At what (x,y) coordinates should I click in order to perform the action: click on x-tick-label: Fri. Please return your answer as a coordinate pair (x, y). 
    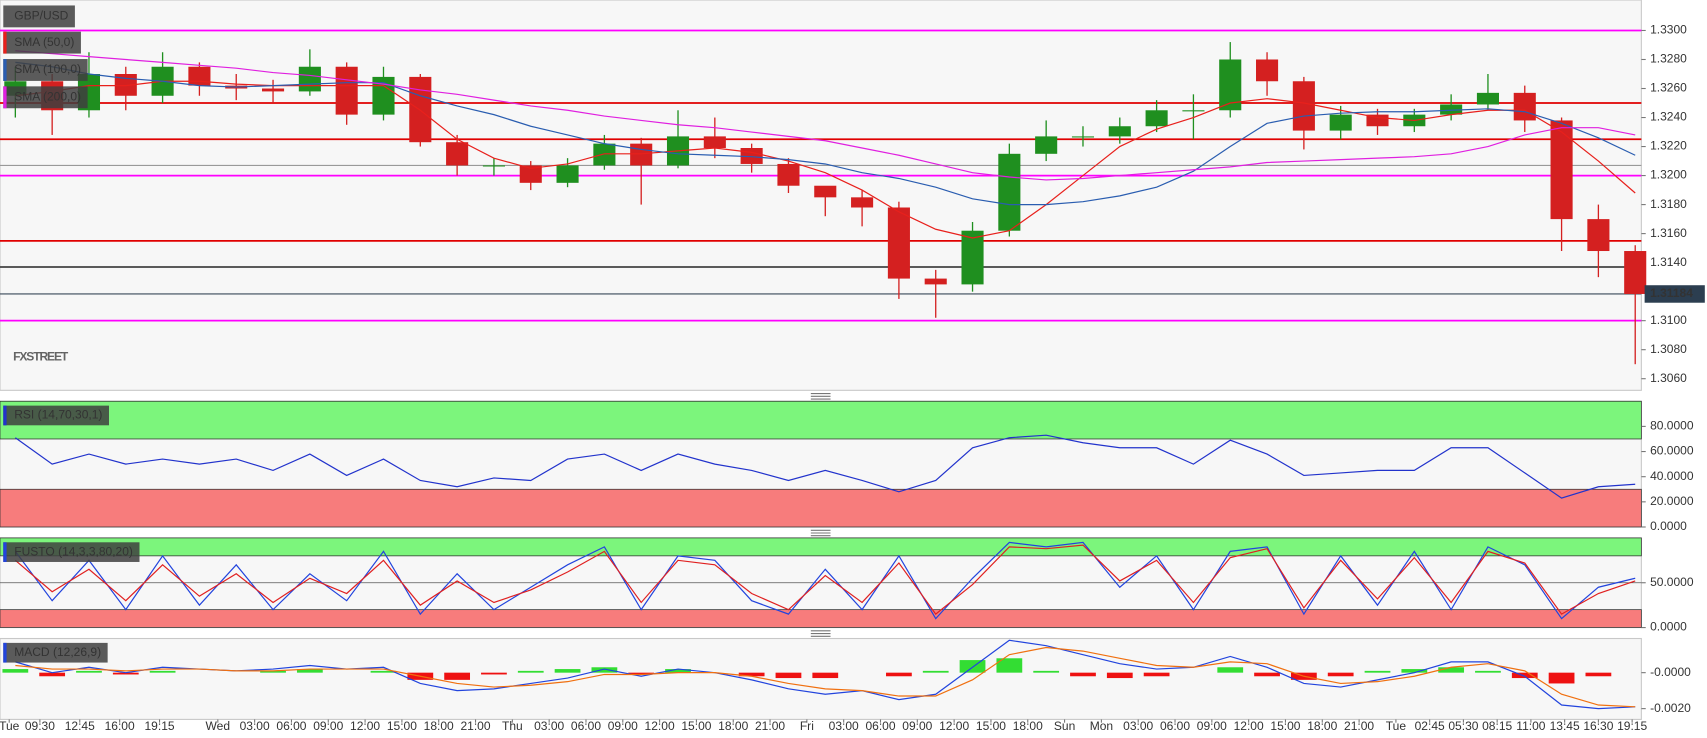
    Looking at the image, I should click on (807, 726).